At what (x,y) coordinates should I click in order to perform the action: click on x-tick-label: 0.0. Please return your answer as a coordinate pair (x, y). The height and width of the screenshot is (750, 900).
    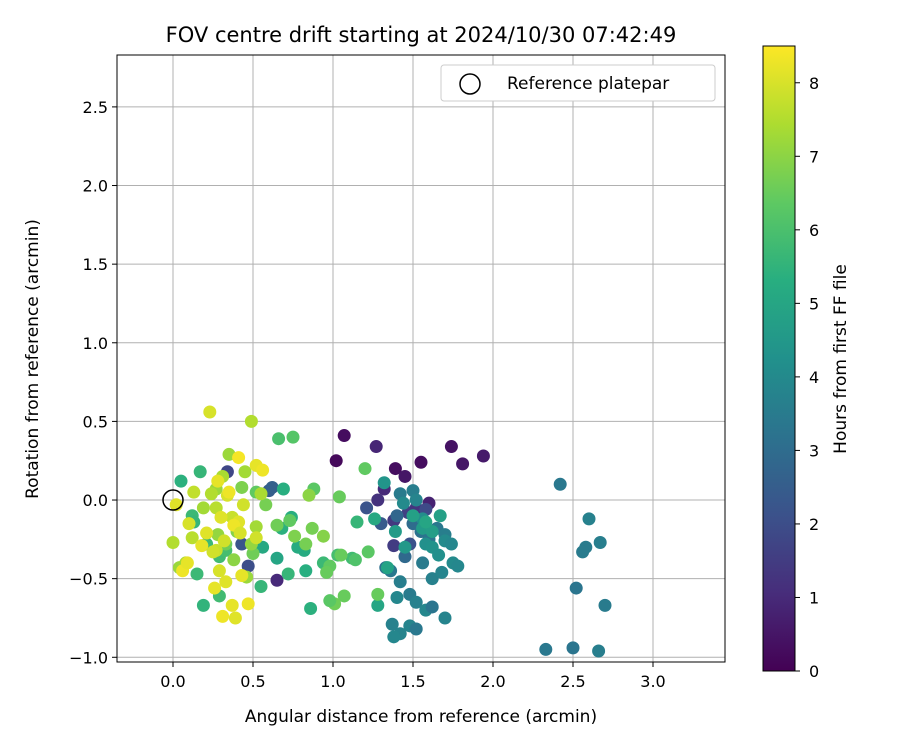
    Looking at the image, I should click on (172, 681).